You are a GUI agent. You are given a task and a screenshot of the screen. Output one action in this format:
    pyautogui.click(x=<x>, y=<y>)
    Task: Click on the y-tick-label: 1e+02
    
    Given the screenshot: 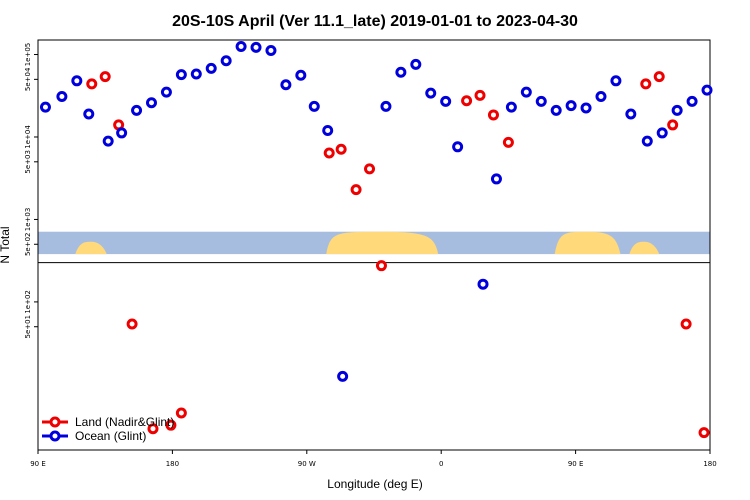 What is the action you would take?
    pyautogui.click(x=28, y=302)
    